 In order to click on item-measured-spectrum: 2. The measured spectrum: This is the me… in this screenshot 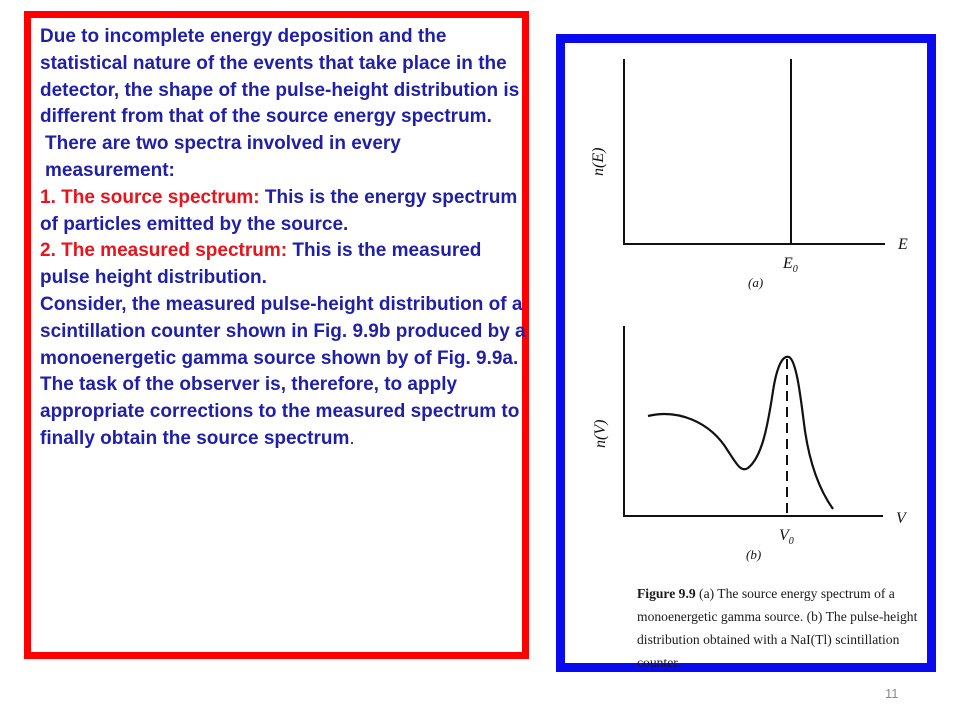, I will do `click(283, 265)`.